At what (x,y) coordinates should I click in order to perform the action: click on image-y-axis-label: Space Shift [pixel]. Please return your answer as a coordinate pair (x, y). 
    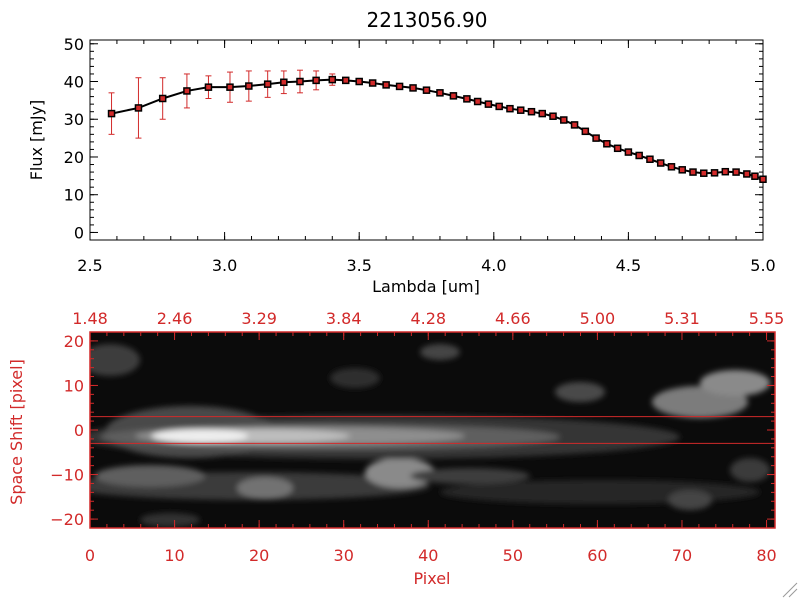
    Looking at the image, I should click on (16, 432).